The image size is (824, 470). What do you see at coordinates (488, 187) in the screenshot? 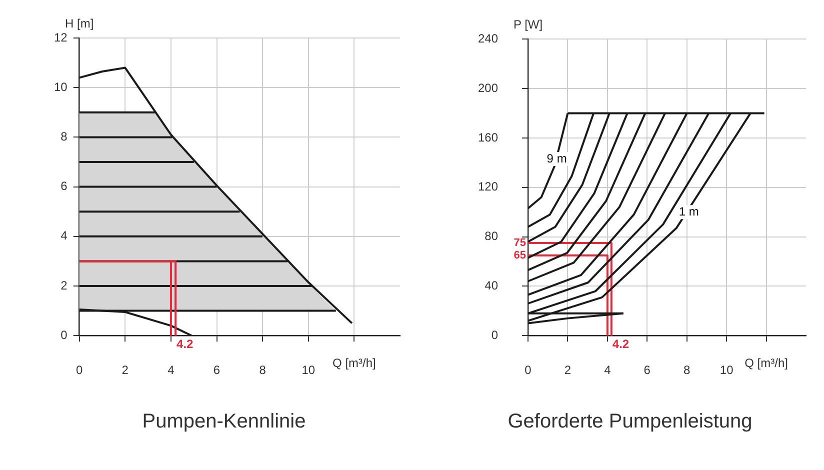
I see `y-tick-label: 120` at bounding box center [488, 187].